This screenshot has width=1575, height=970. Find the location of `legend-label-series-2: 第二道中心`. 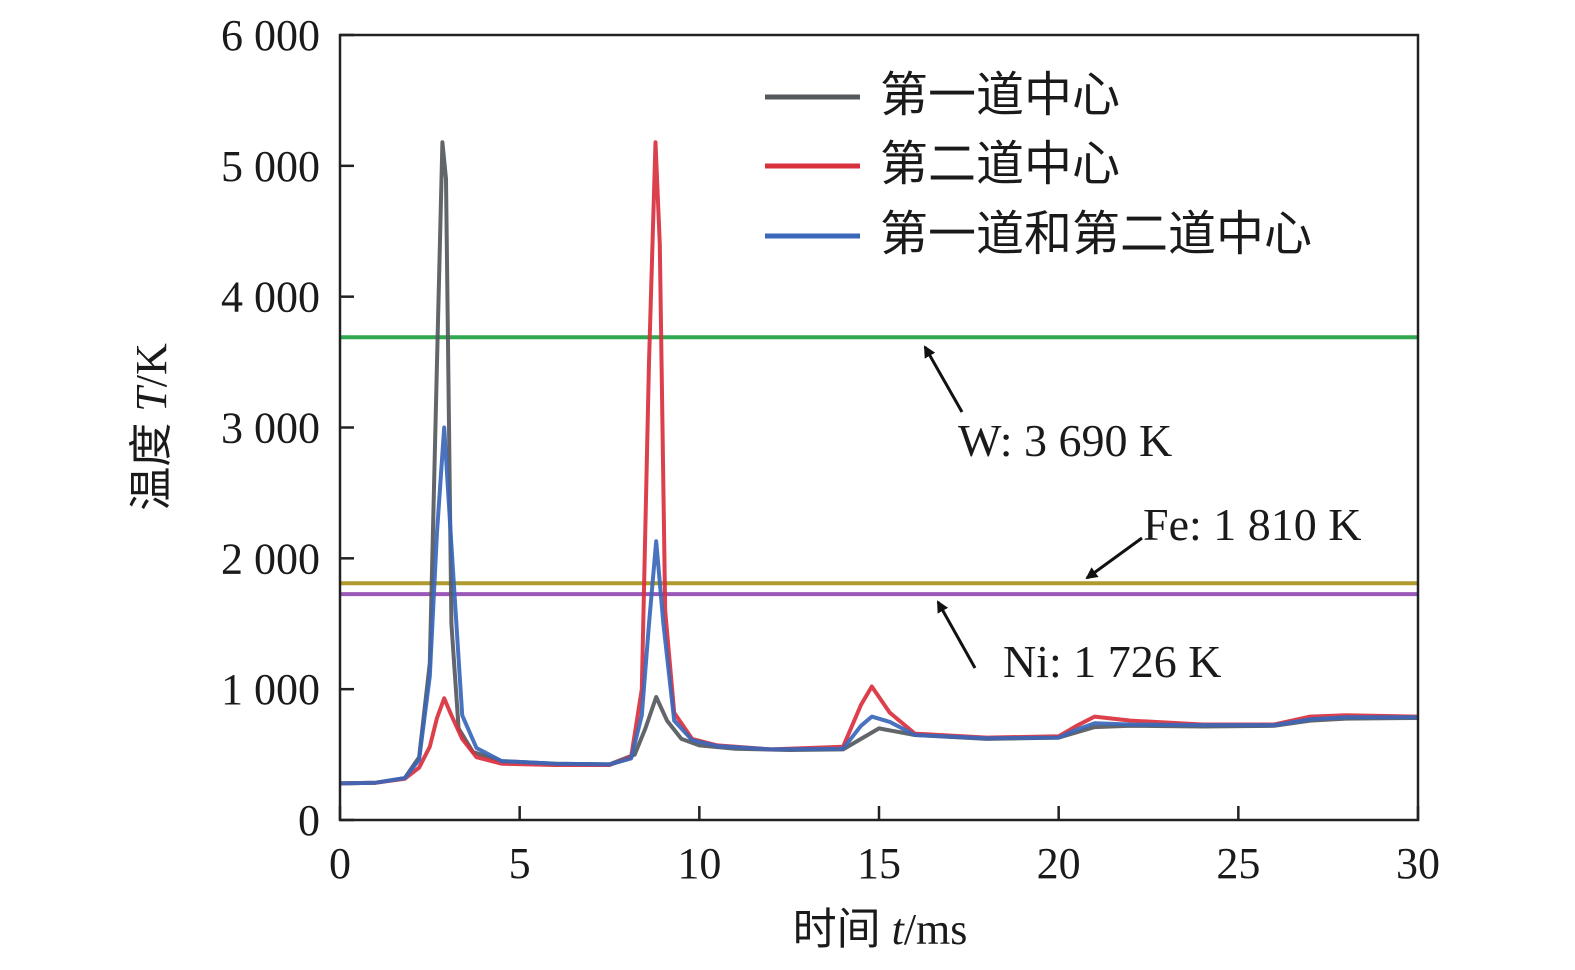

legend-label-series-2: 第二道中心 is located at coordinates (1000, 164).